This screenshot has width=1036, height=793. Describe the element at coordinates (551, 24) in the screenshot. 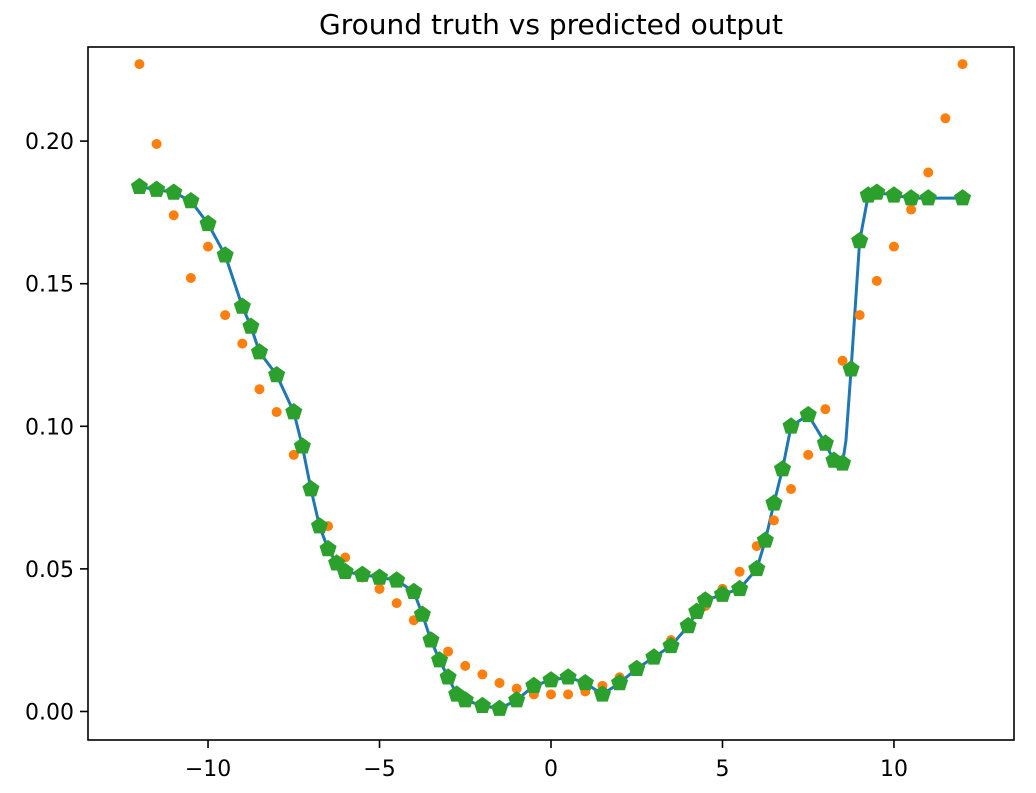

I see `chart-title: Ground truth vs predicted output` at that location.